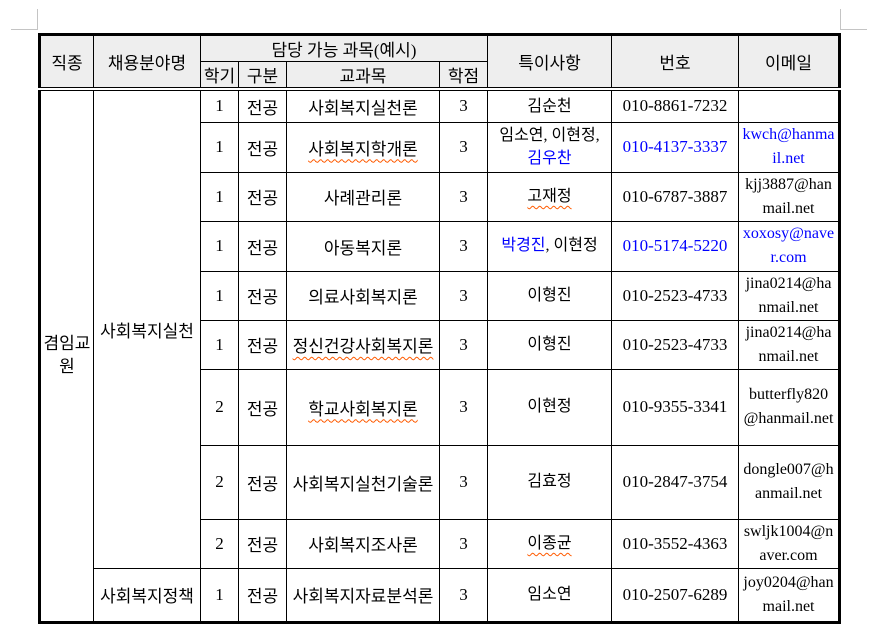  What do you see at coordinates (550, 62) in the screenshot?
I see `header-notes: 특이사항` at bounding box center [550, 62].